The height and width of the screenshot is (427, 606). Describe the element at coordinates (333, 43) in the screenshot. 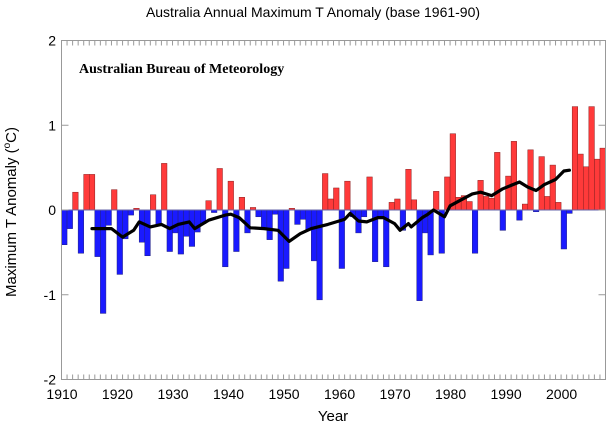

I see `x-minor-ticks-top` at that location.